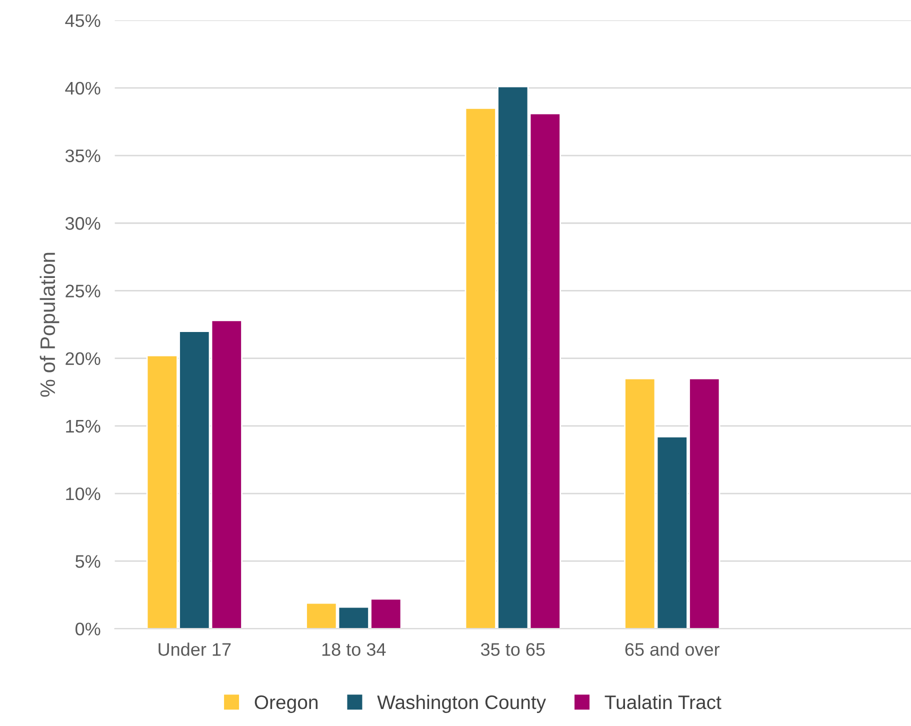 The image size is (911, 726). What do you see at coordinates (286, 704) in the screenshot?
I see `legend-label: Oregon` at bounding box center [286, 704].